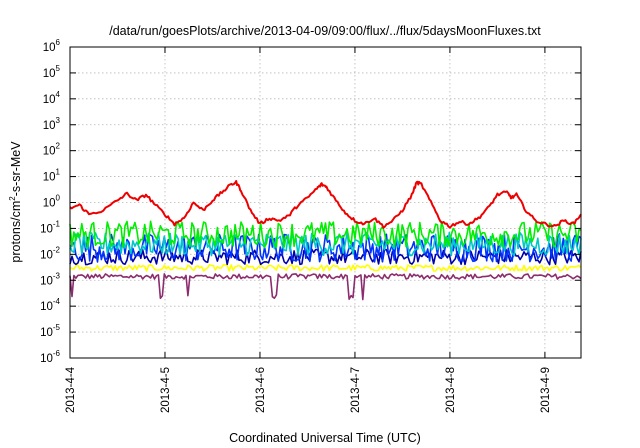  Describe the element at coordinates (58, 68) in the screenshot. I see `y-tick-exponent: 5` at that location.